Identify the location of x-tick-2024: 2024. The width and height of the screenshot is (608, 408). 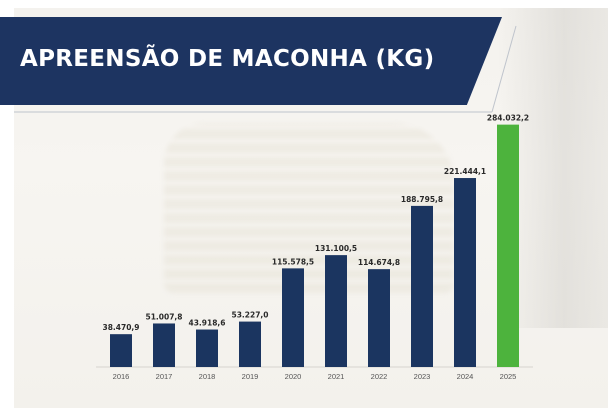
(465, 376).